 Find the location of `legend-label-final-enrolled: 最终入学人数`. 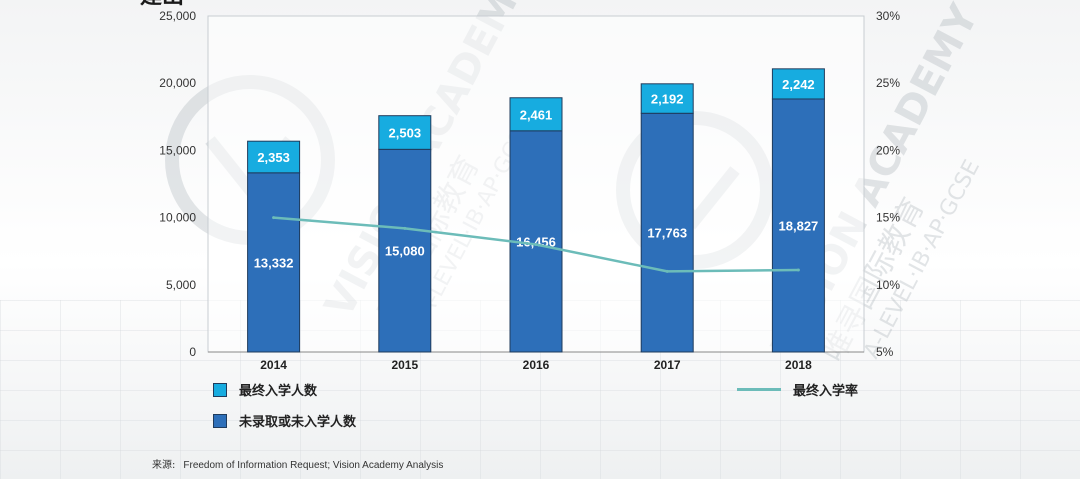

legend-label-final-enrolled: 最终入学人数 is located at coordinates (278, 391).